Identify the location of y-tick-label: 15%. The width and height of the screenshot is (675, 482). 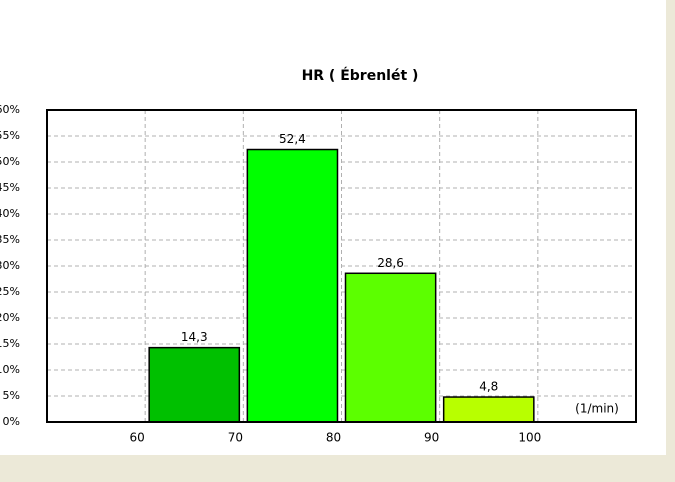
(10, 343).